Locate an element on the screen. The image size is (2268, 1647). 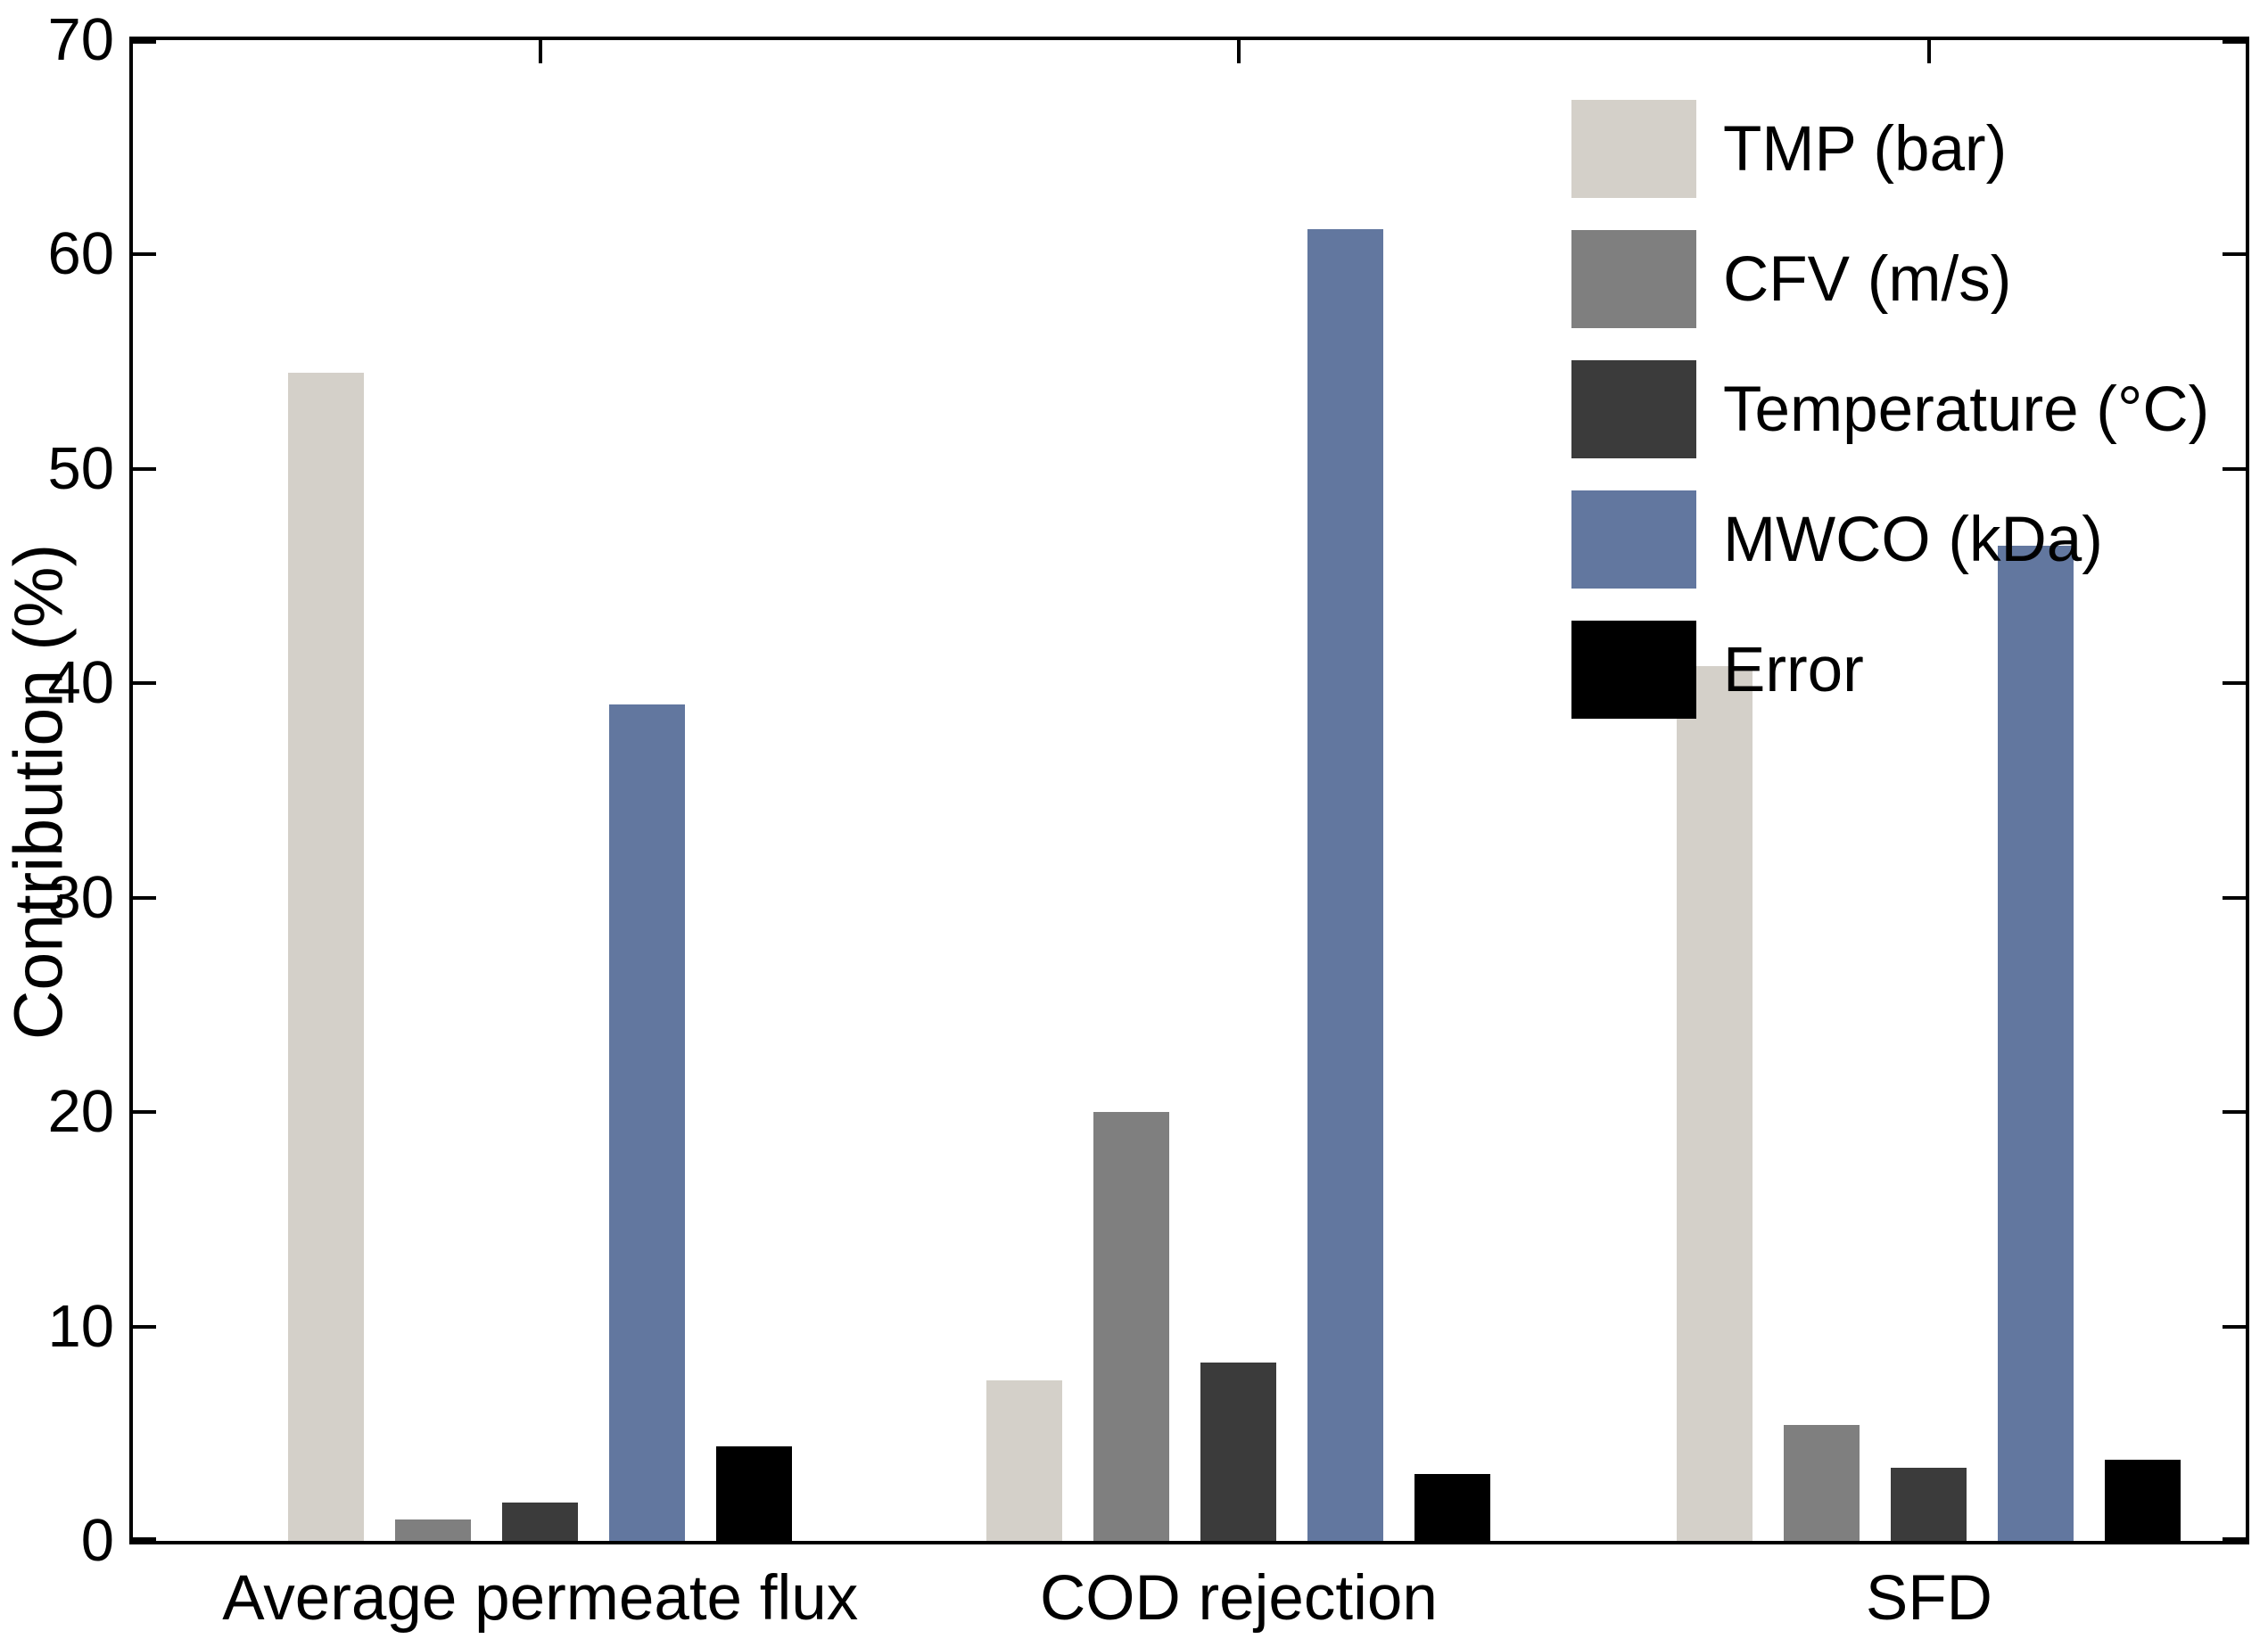
y-tick-label: 40 is located at coordinates (81, 683).